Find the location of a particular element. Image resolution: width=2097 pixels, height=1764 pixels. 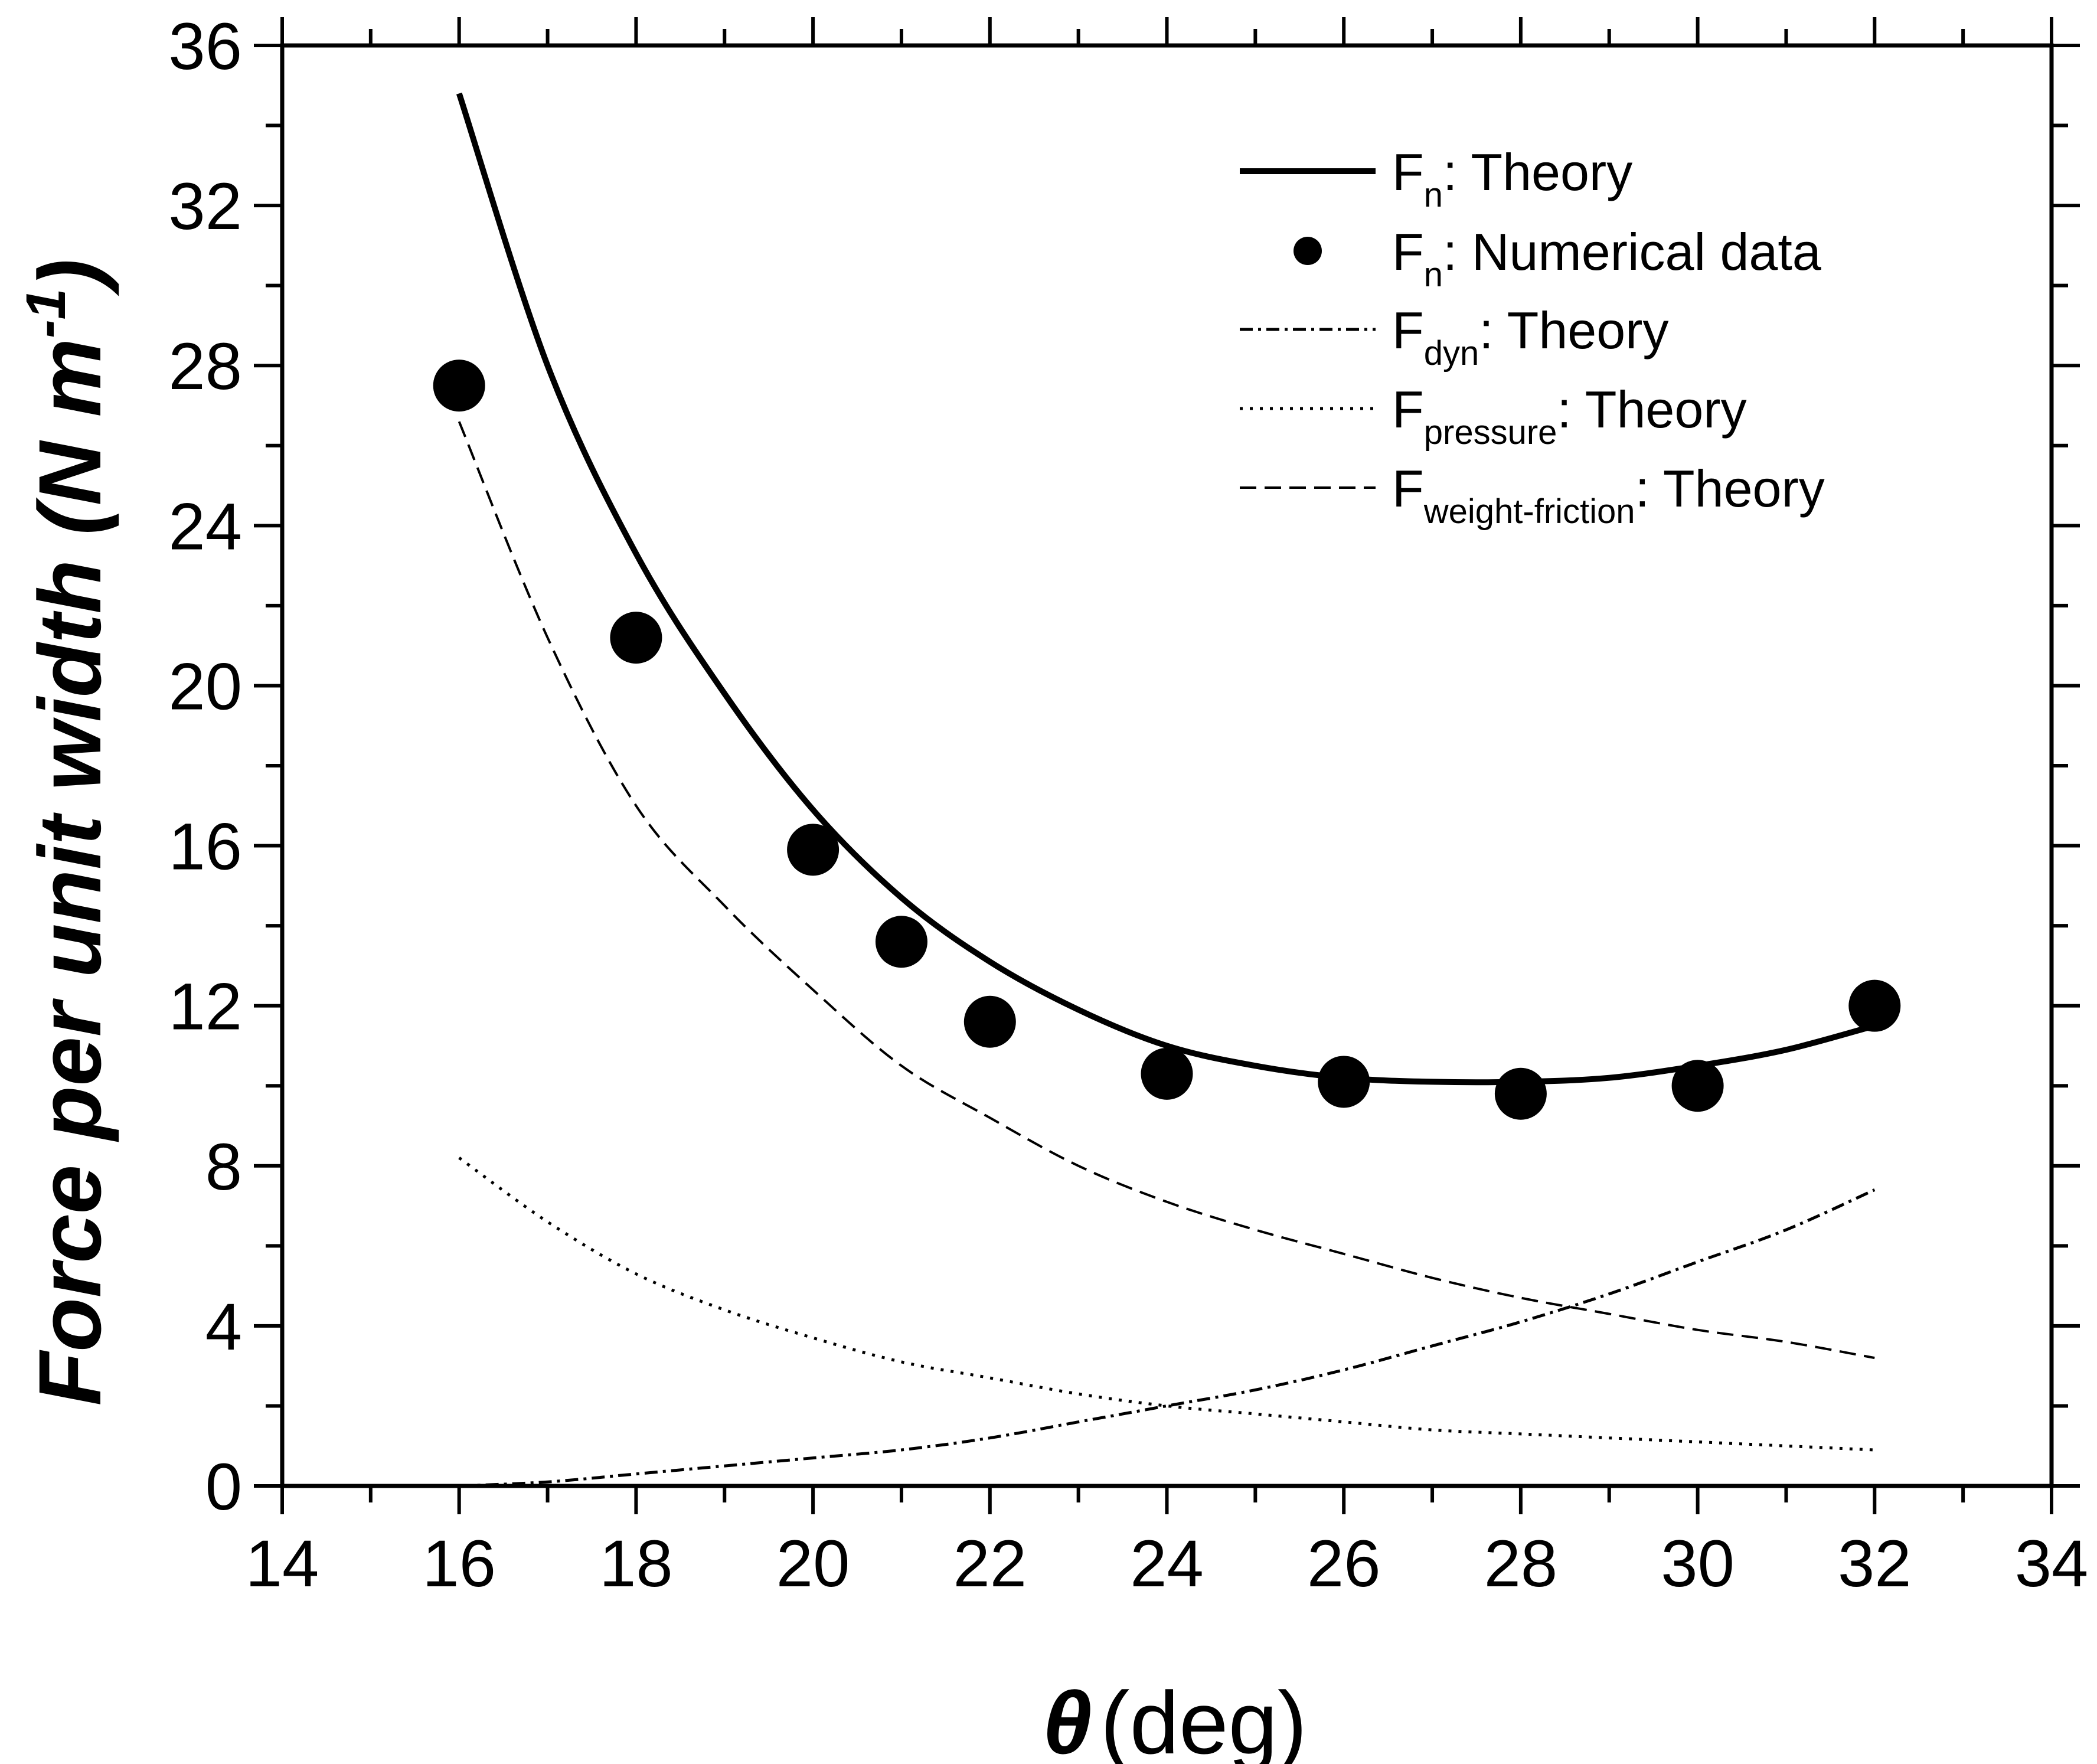

x-tick-label: 16 is located at coordinates (459, 1563).